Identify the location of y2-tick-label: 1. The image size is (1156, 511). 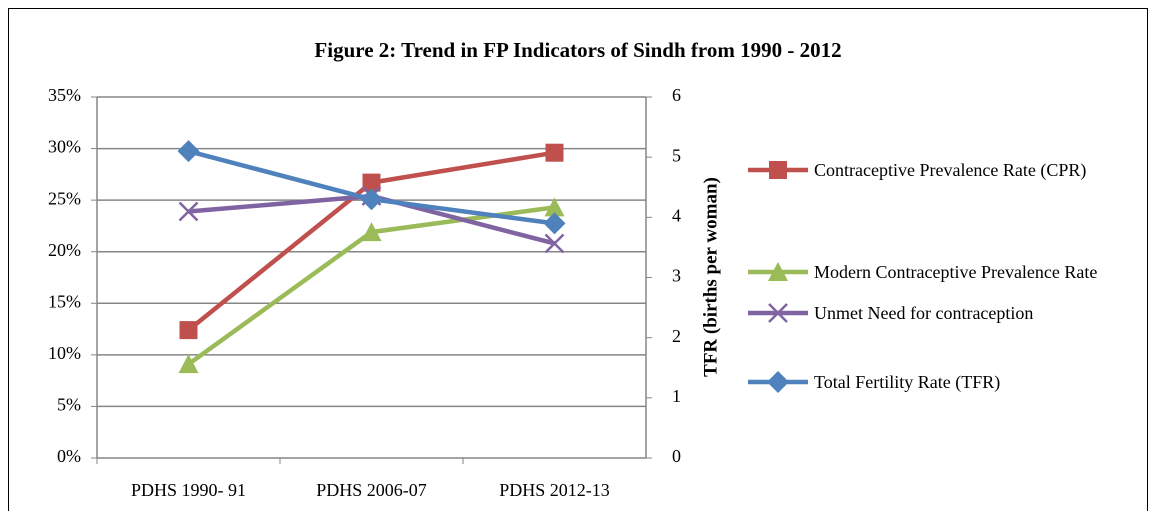
(676, 396).